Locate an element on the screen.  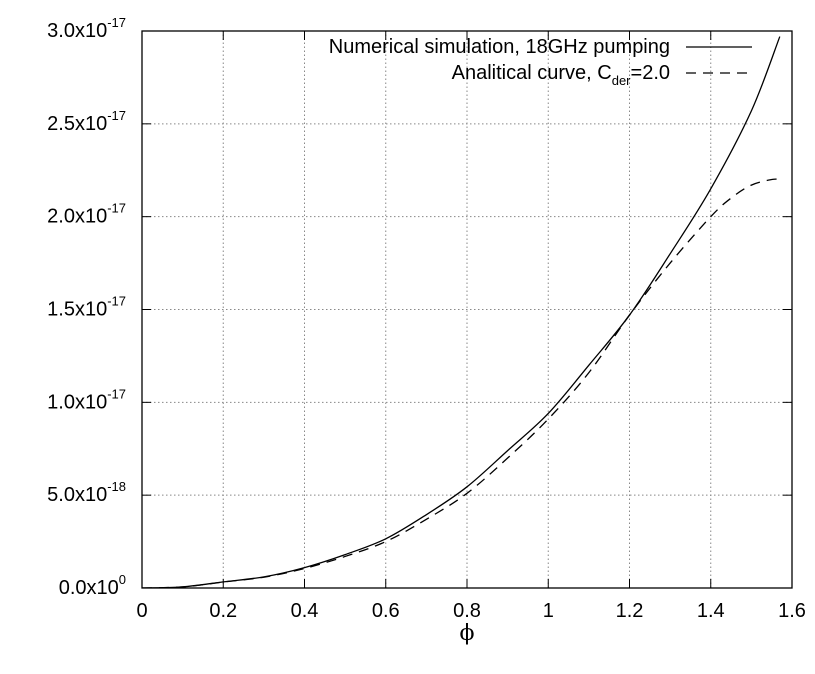
x-tick-label: 1.6 is located at coordinates (792, 611).